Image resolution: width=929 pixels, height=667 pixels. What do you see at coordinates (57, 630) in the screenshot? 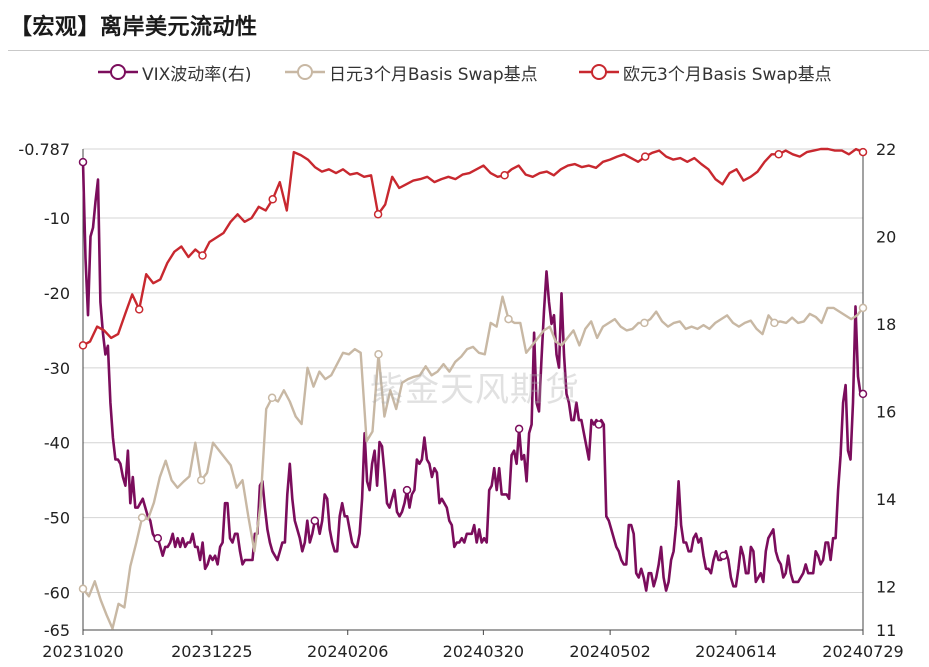
I see `y-left-tick-label: -65` at bounding box center [57, 630].